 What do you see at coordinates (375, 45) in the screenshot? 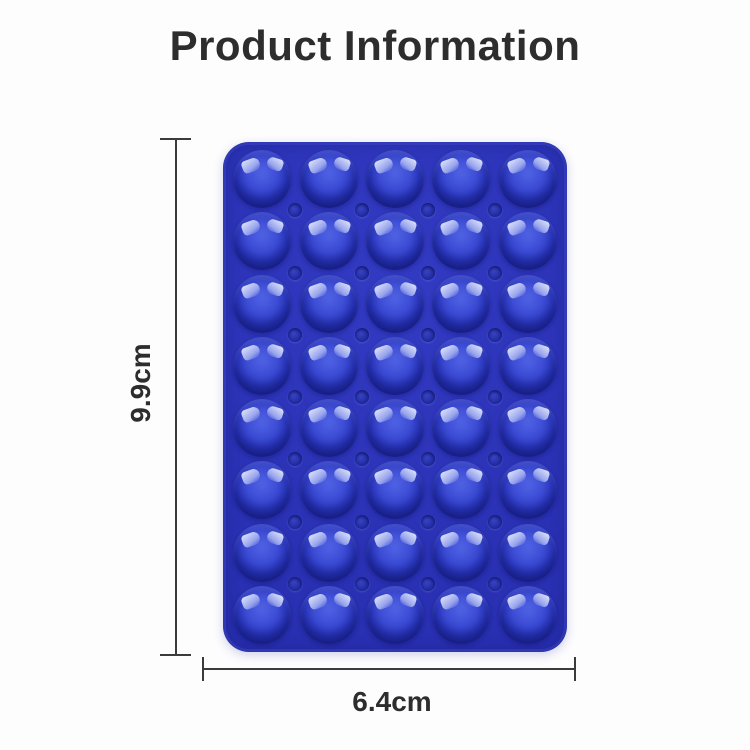
I see `page-title: Product Information` at bounding box center [375, 45].